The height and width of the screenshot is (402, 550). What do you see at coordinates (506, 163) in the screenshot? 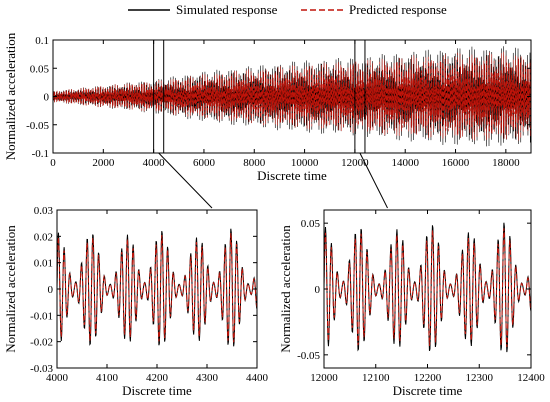
I see `x-tick-label: 18000` at bounding box center [506, 163].